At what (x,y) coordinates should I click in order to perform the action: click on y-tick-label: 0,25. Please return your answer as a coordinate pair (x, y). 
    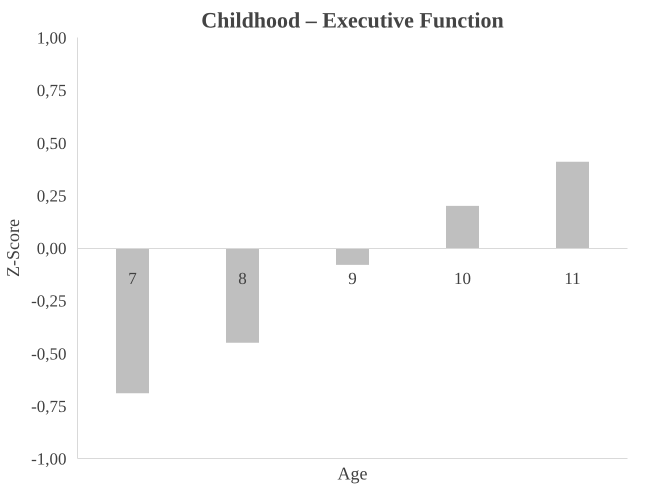
    Looking at the image, I should click on (51, 196).